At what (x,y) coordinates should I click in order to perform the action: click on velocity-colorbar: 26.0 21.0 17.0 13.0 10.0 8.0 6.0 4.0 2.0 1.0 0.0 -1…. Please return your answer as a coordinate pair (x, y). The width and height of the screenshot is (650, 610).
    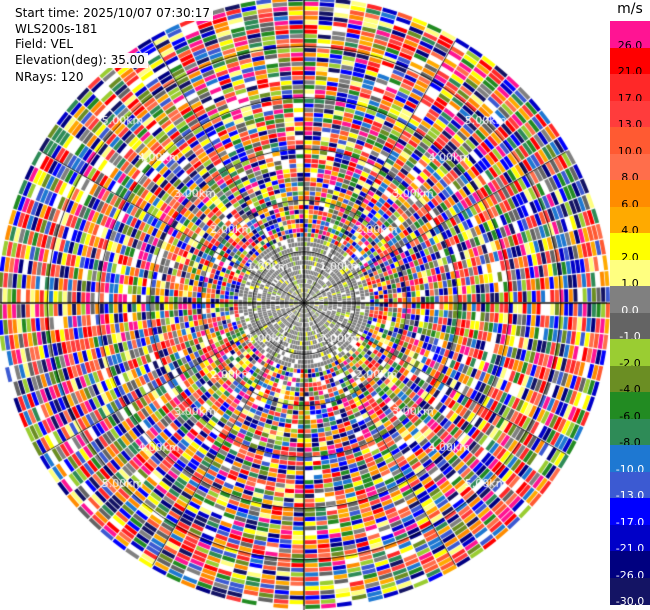
    Looking at the image, I should click on (630, 314).